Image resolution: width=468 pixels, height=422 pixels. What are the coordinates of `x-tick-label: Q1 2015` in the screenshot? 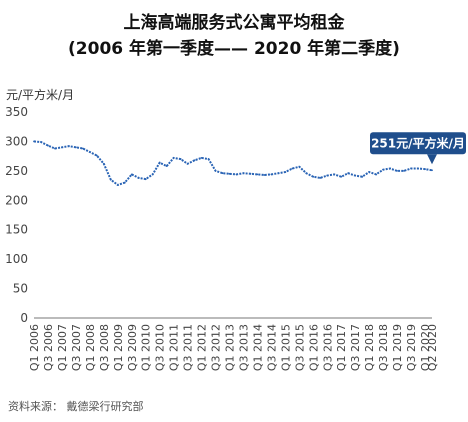 It's located at (285, 347).